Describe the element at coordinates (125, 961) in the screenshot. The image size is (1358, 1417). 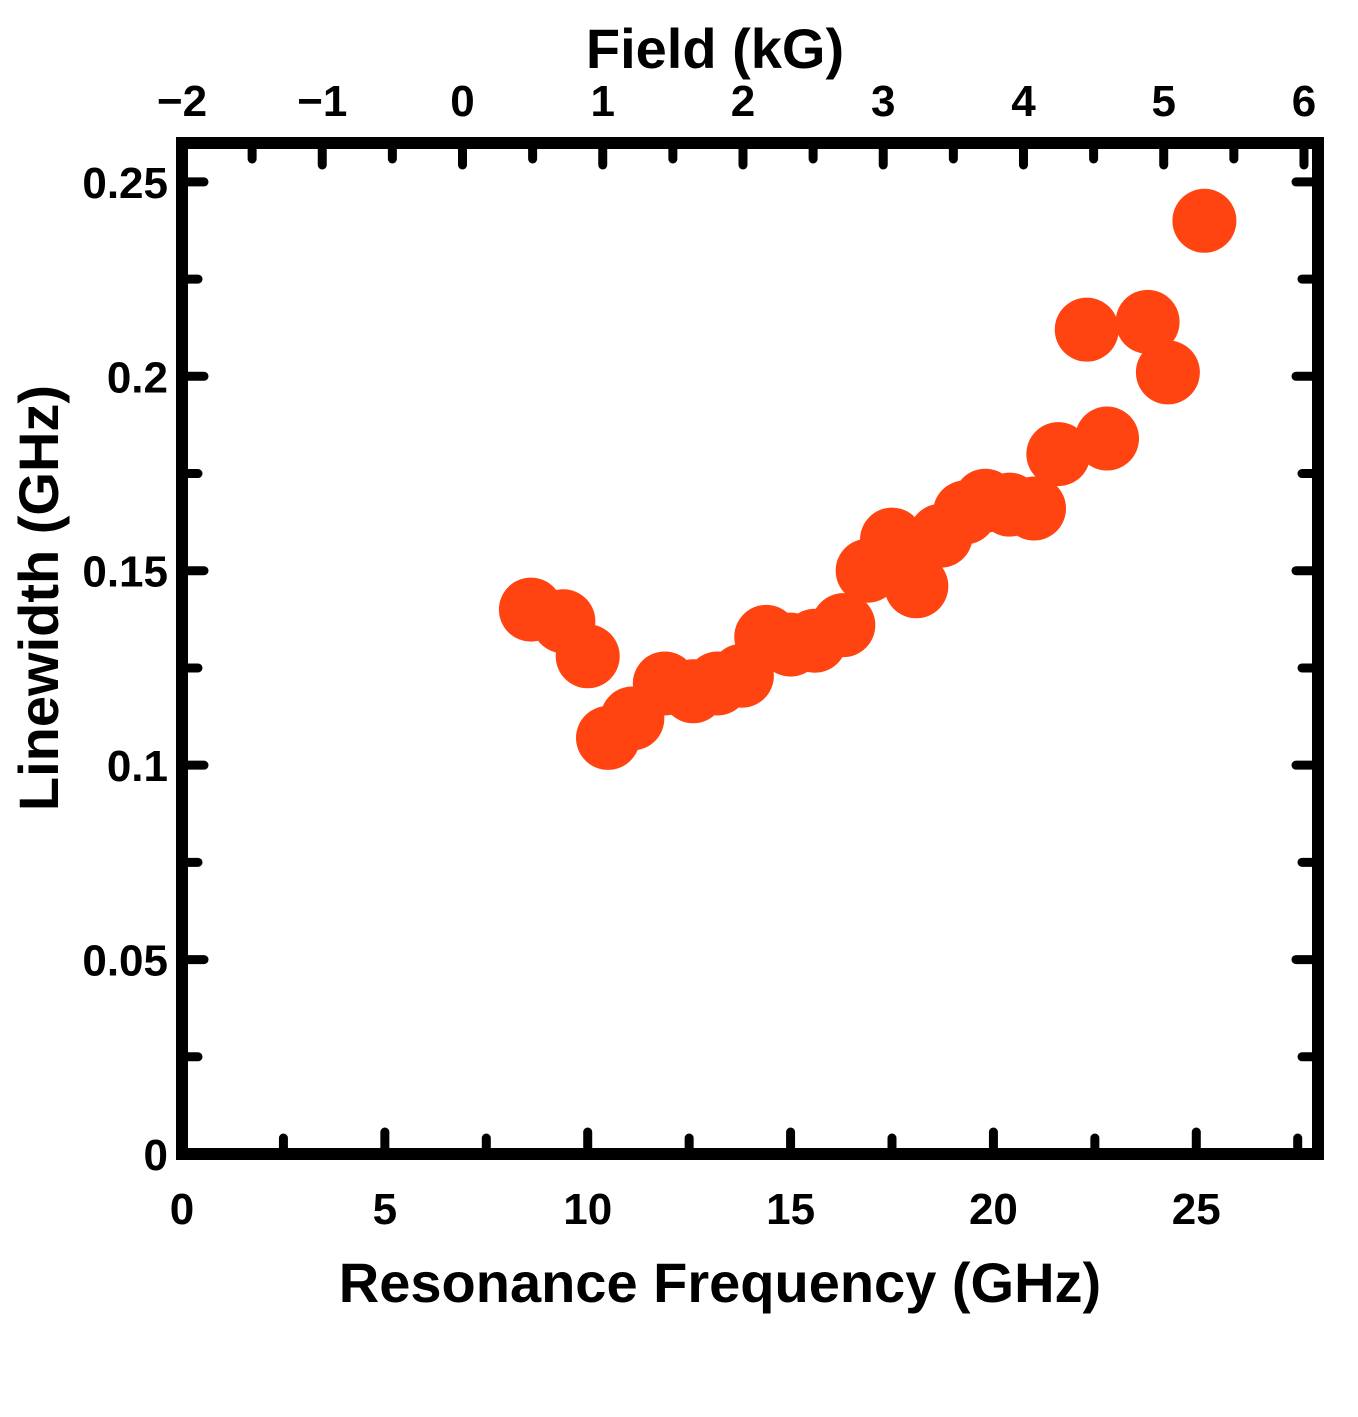
I see `y-tick-label: 0.05` at that location.